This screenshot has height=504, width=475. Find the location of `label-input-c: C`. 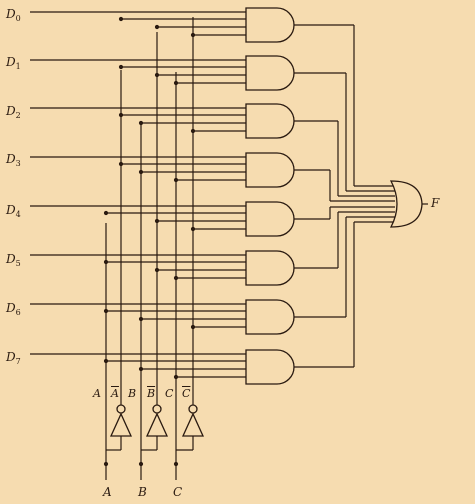

label-input-c: C is located at coordinates (178, 492).